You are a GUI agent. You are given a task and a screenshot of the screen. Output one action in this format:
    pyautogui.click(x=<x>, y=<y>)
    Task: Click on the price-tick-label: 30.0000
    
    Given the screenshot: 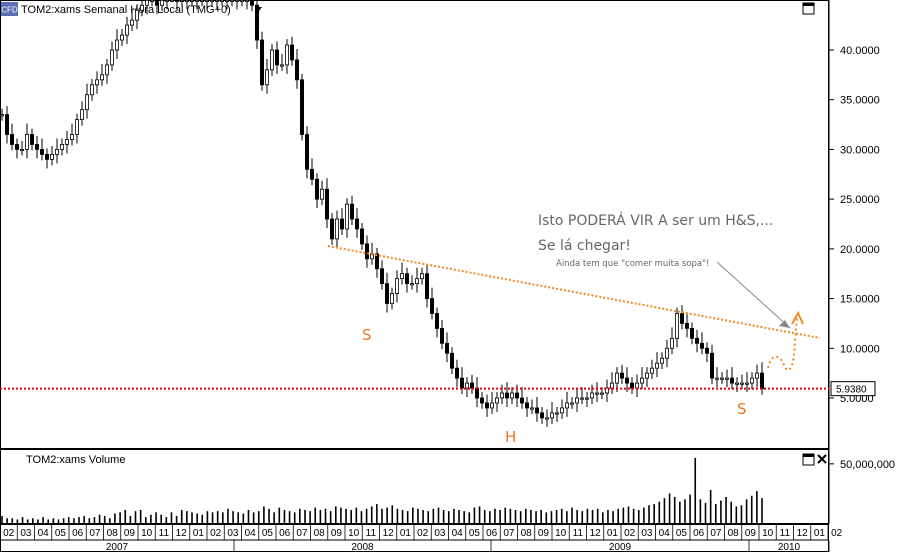 What is the action you would take?
    pyautogui.click(x=860, y=150)
    